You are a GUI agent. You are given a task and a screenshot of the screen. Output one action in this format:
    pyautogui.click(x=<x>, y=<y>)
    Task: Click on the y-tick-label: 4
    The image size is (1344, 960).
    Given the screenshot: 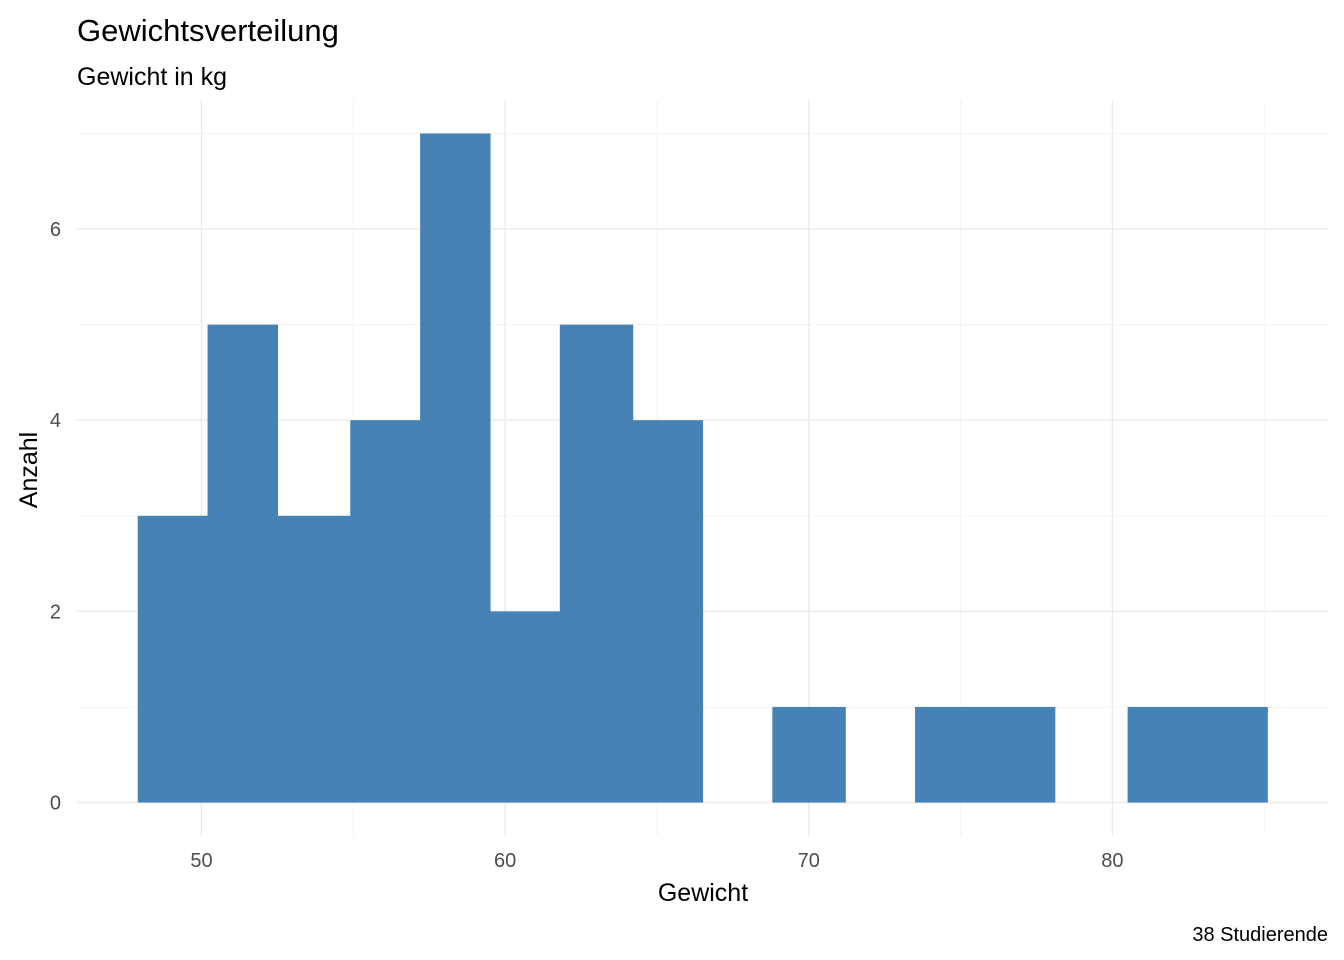 What is the action you would take?
    pyautogui.click(x=55, y=421)
    